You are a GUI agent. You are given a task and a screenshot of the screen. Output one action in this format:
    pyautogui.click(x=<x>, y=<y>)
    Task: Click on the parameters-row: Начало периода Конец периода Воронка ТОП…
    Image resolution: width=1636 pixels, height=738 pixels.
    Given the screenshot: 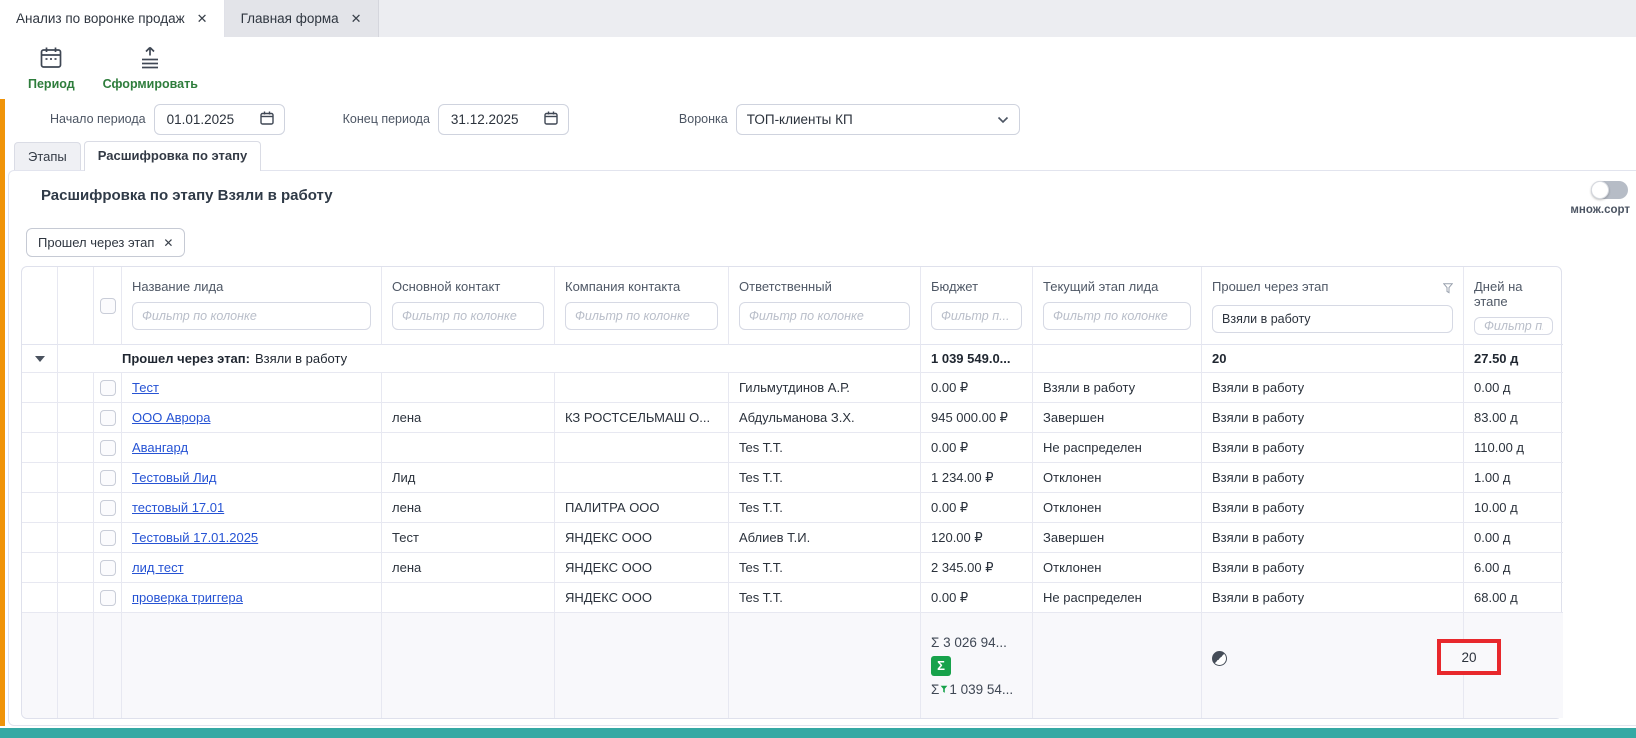 What is the action you would take?
    pyautogui.click(x=818, y=119)
    